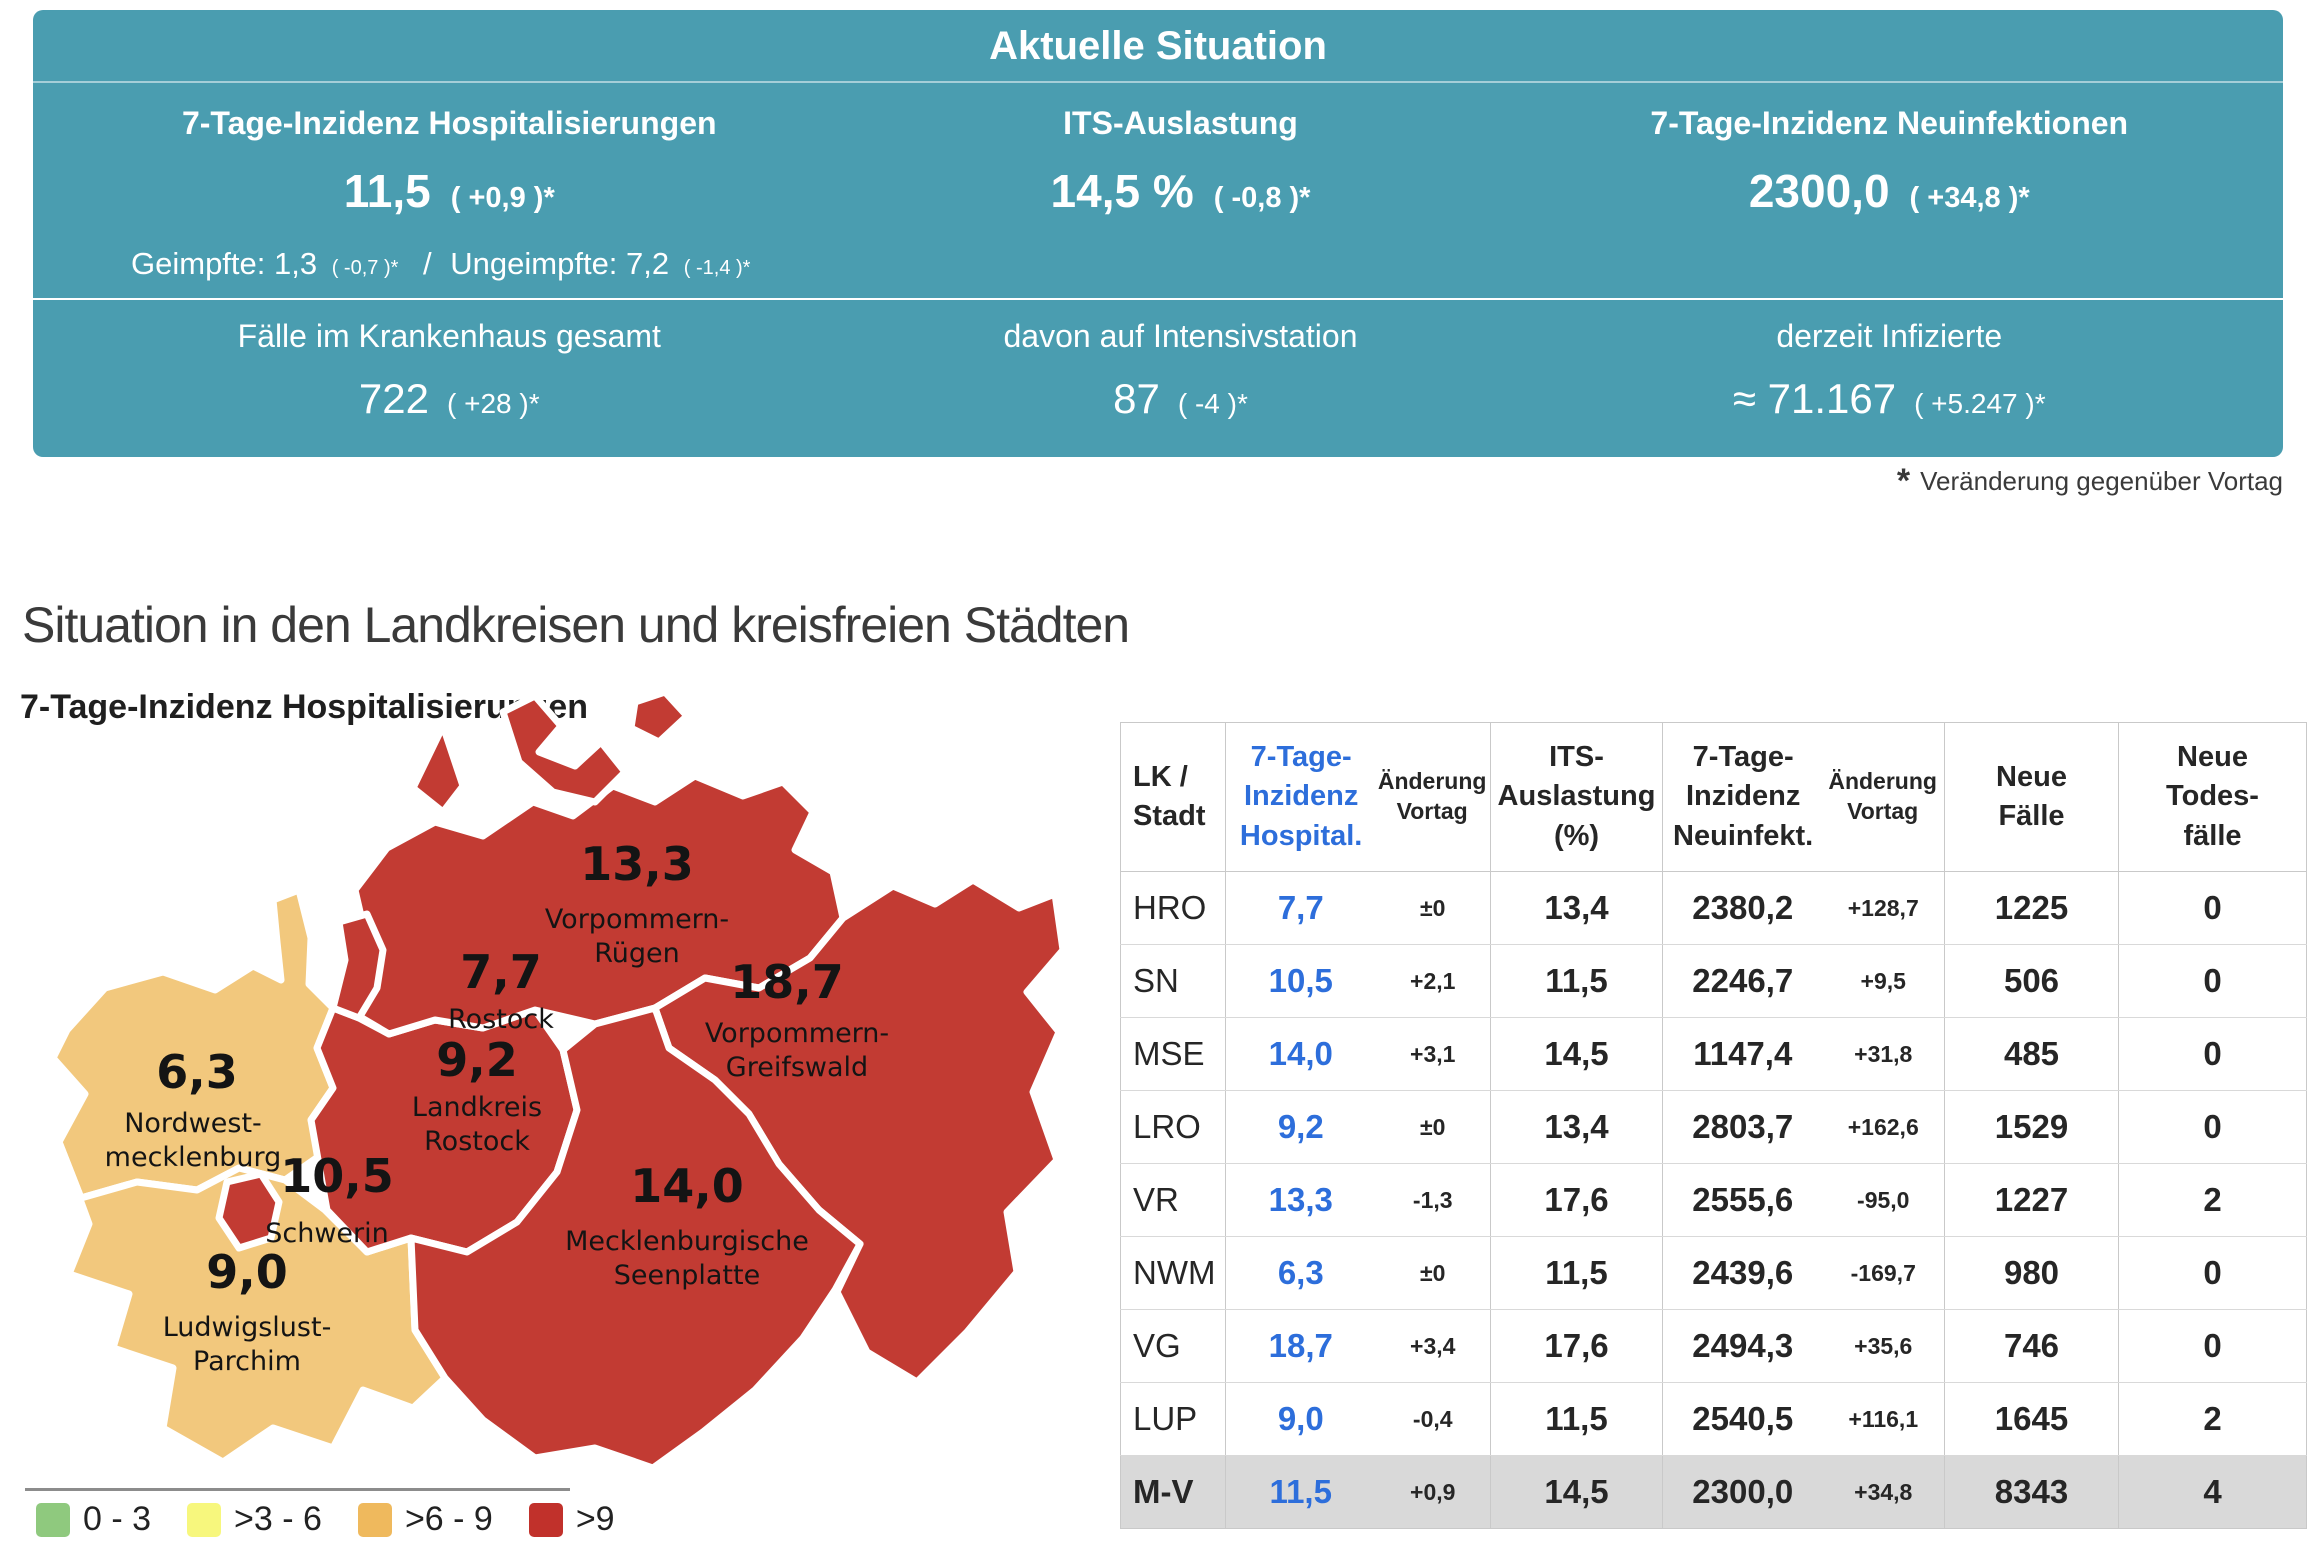  I want to click on legend-divider, so click(297, 1489).